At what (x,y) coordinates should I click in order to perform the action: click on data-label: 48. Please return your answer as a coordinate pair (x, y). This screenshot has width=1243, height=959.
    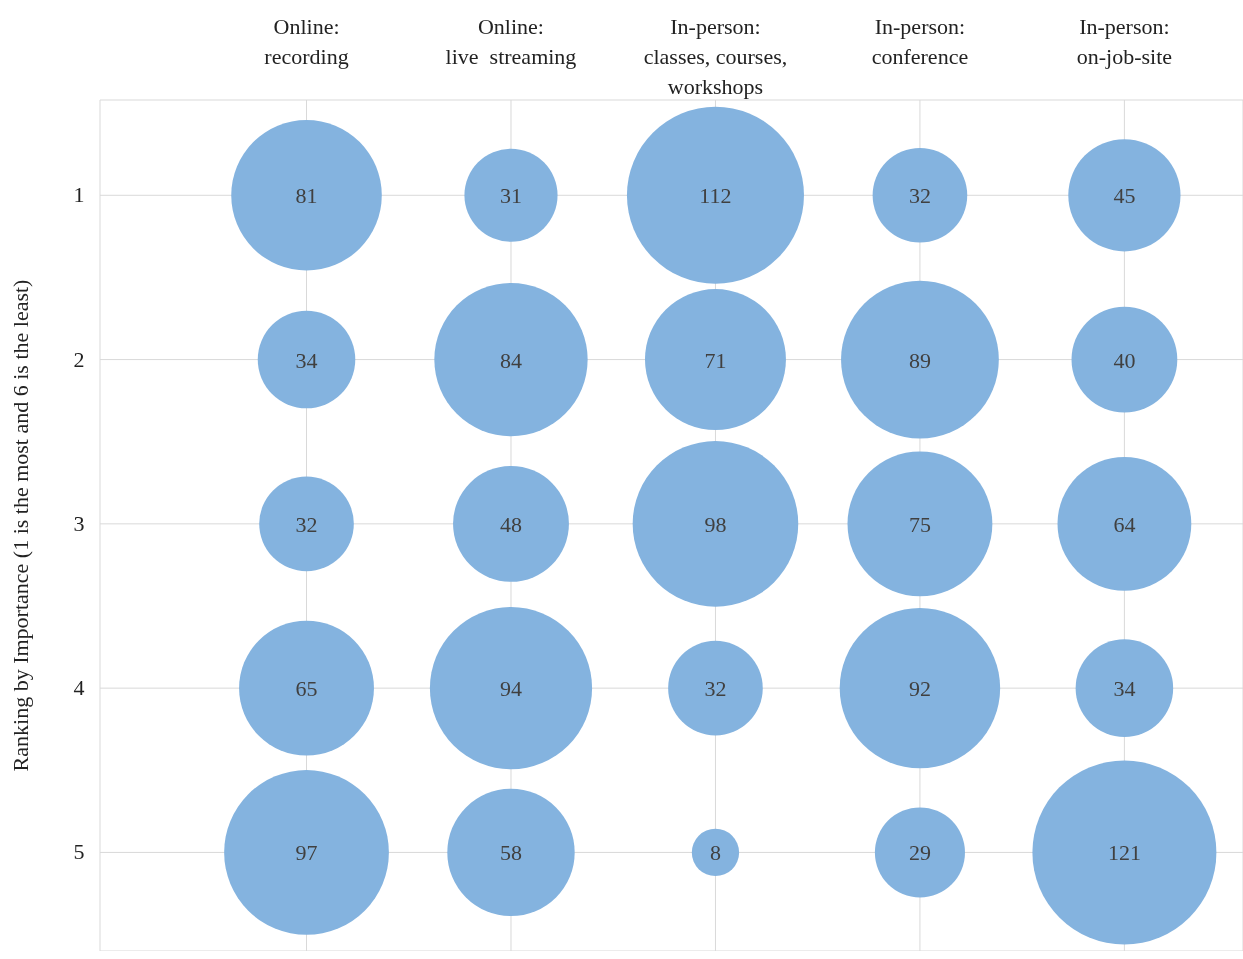
    Looking at the image, I should click on (510, 524).